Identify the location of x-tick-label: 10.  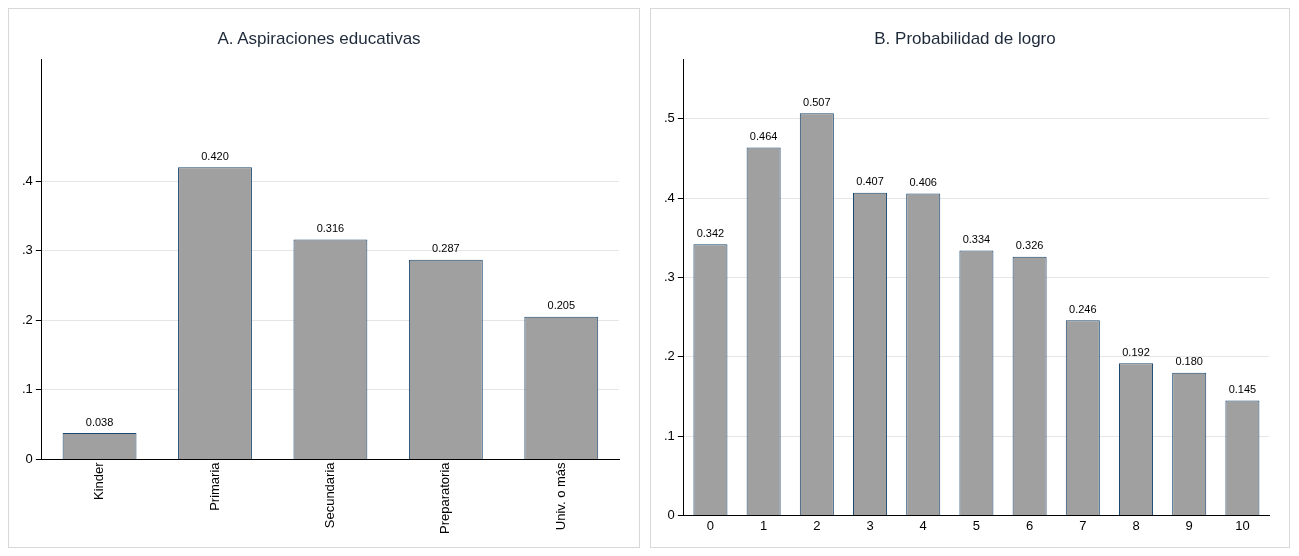
(1242, 525).